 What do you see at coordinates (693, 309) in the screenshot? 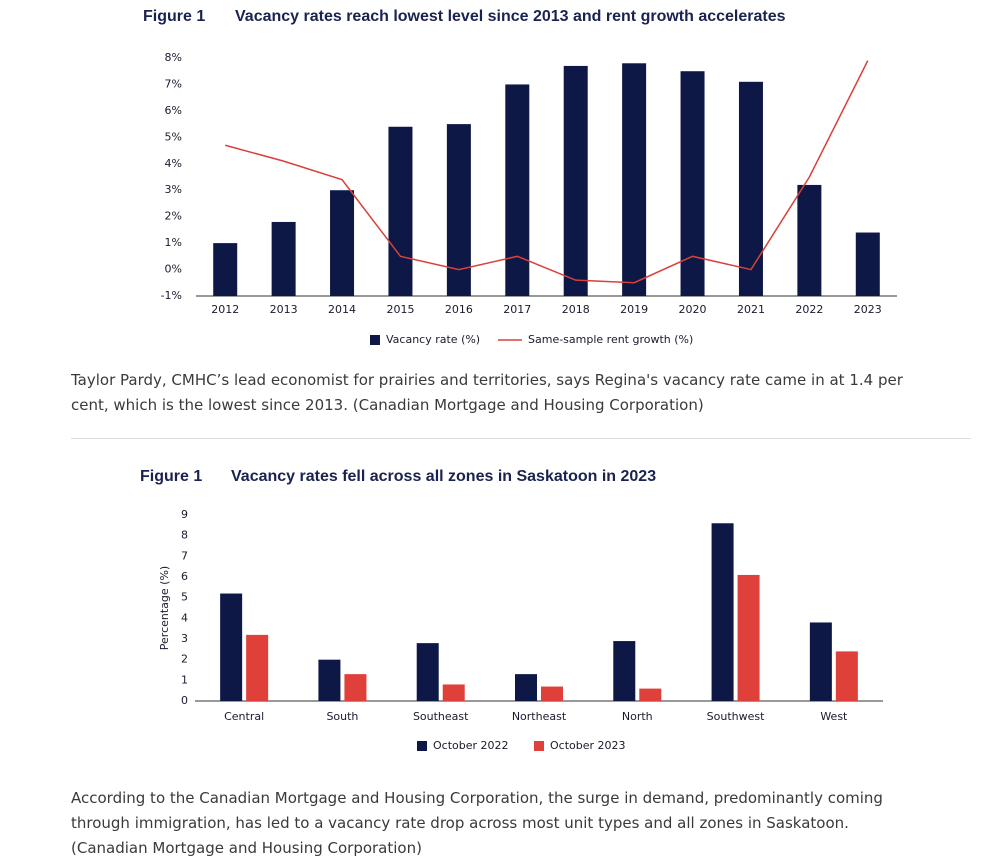
I see `x-tick-label: 2020` at bounding box center [693, 309].